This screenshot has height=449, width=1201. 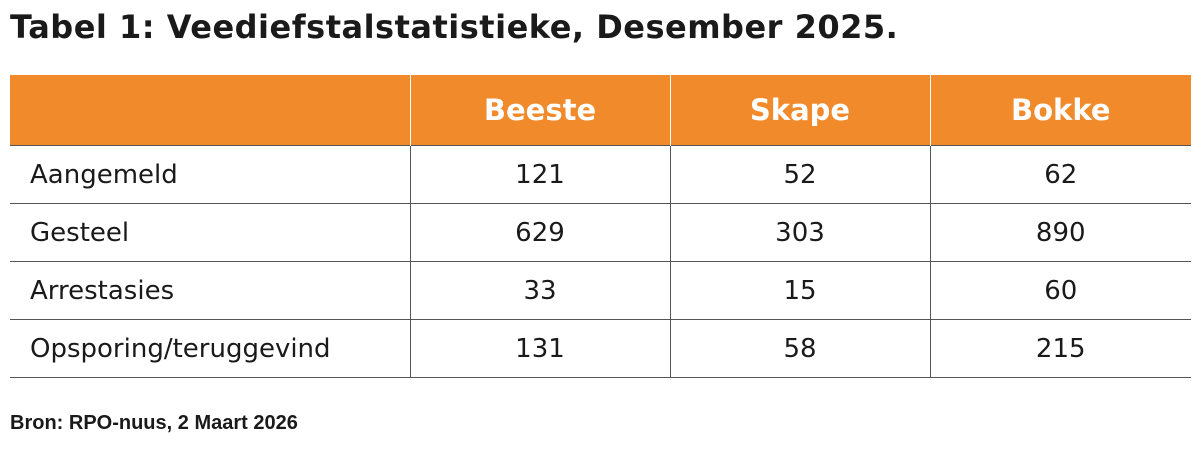 I want to click on cell-skape: 15, so click(x=799, y=290).